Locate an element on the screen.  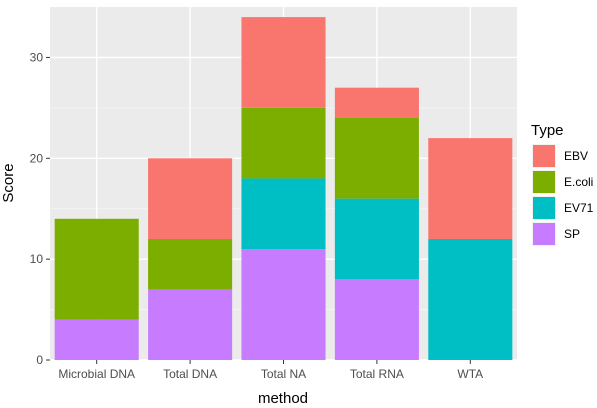
legend-label: EBV is located at coordinates (576, 156).